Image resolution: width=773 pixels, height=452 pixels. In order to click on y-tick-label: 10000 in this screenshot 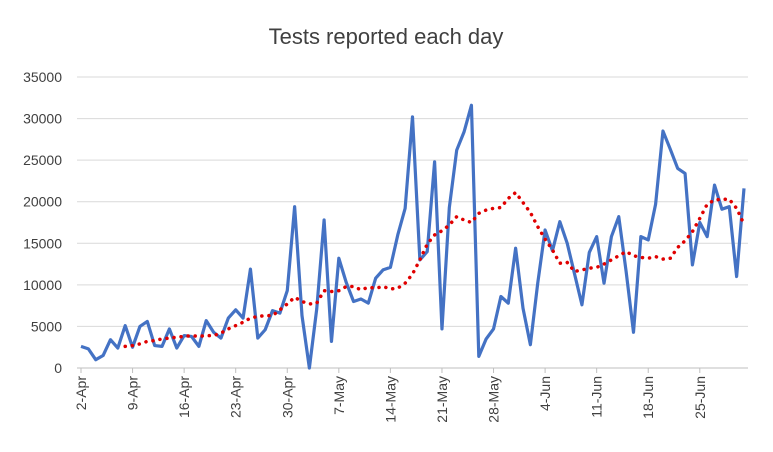, I will do `click(42, 285)`.